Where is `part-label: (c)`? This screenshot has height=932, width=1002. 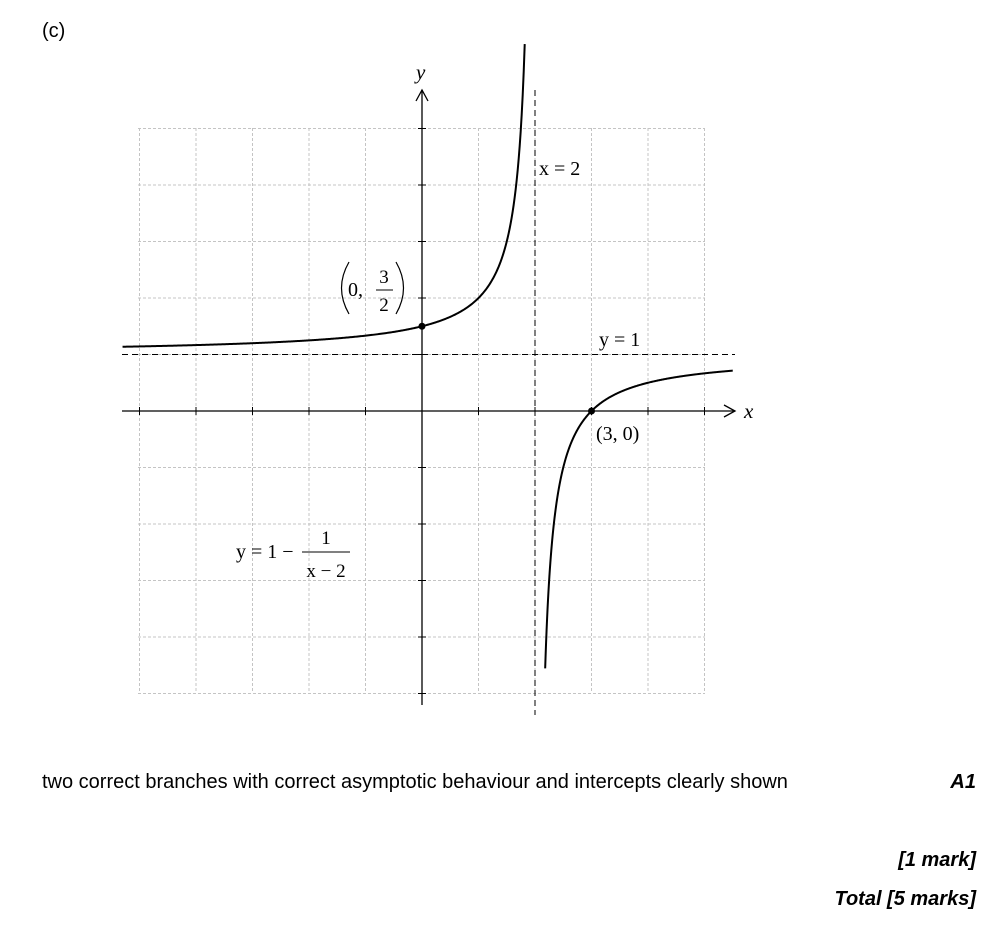 part-label: (c) is located at coordinates (54, 31).